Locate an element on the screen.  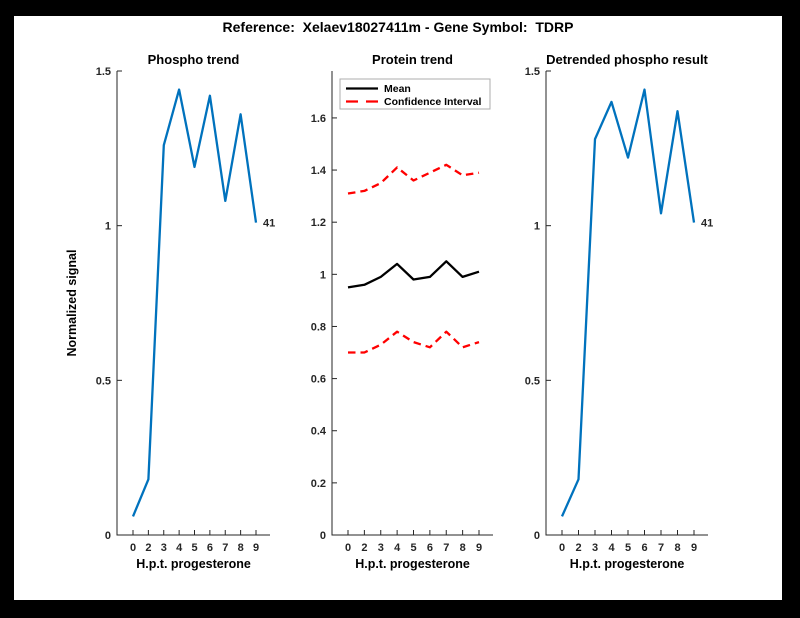
detrended-phospho-end-label: 41 is located at coordinates (707, 224).